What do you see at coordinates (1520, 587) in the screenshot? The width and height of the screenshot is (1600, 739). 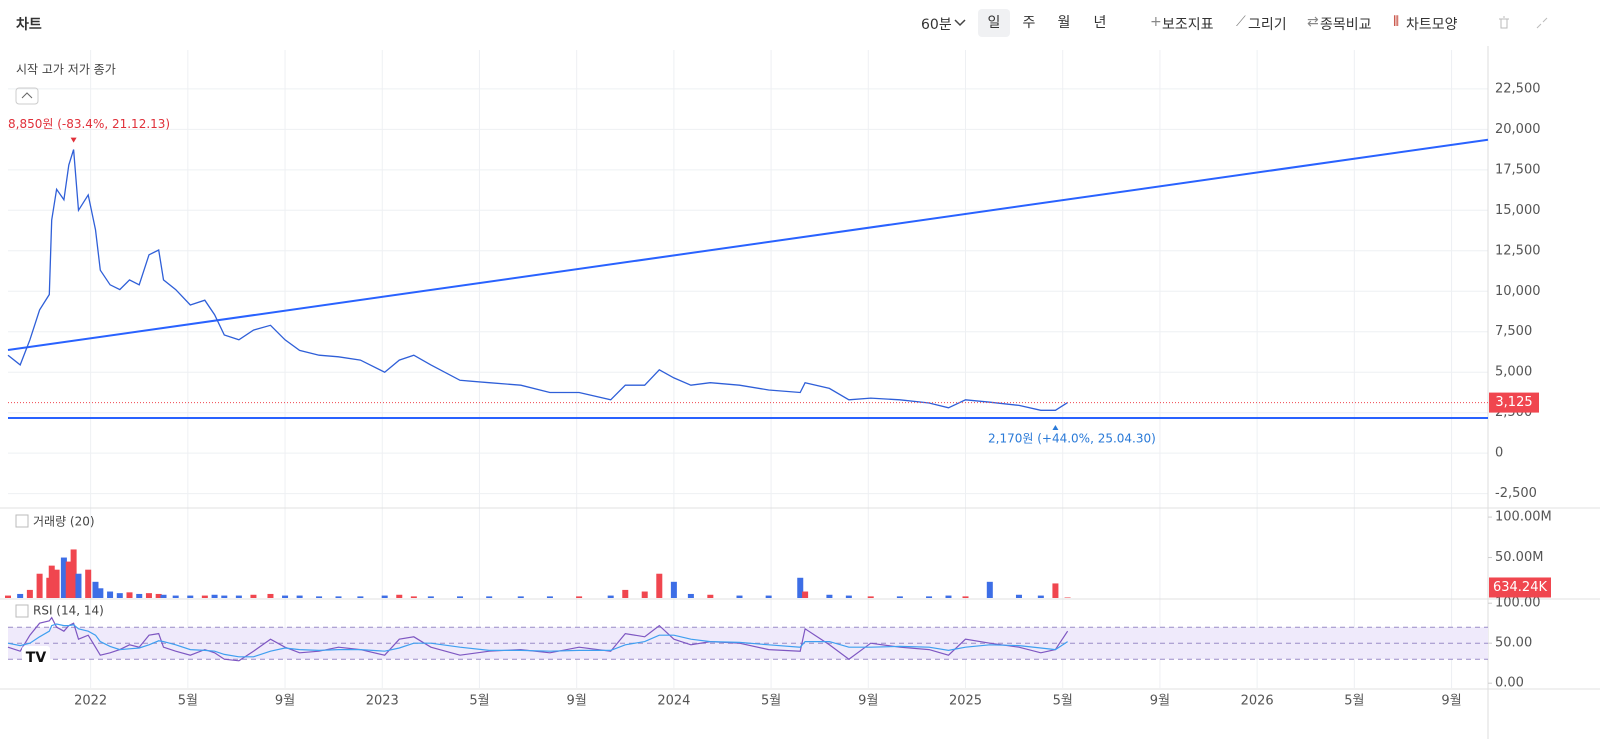 I see `last-volume-box` at bounding box center [1520, 587].